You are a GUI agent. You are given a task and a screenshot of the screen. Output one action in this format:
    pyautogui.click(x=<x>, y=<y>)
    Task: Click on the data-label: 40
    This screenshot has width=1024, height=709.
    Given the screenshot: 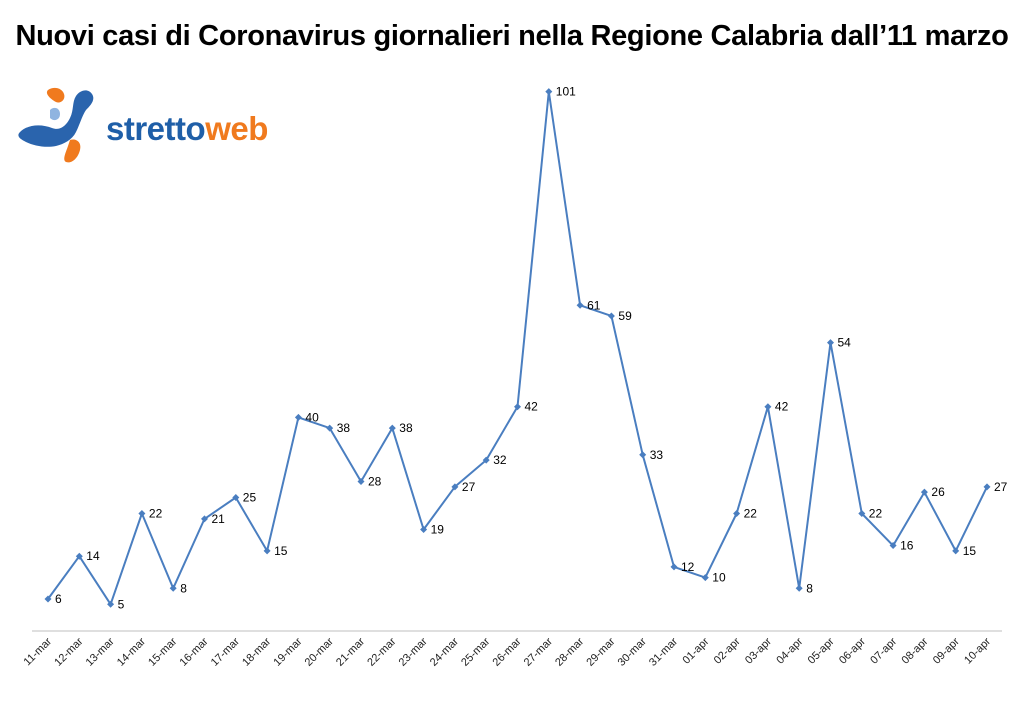 What is the action you would take?
    pyautogui.click(x=312, y=417)
    